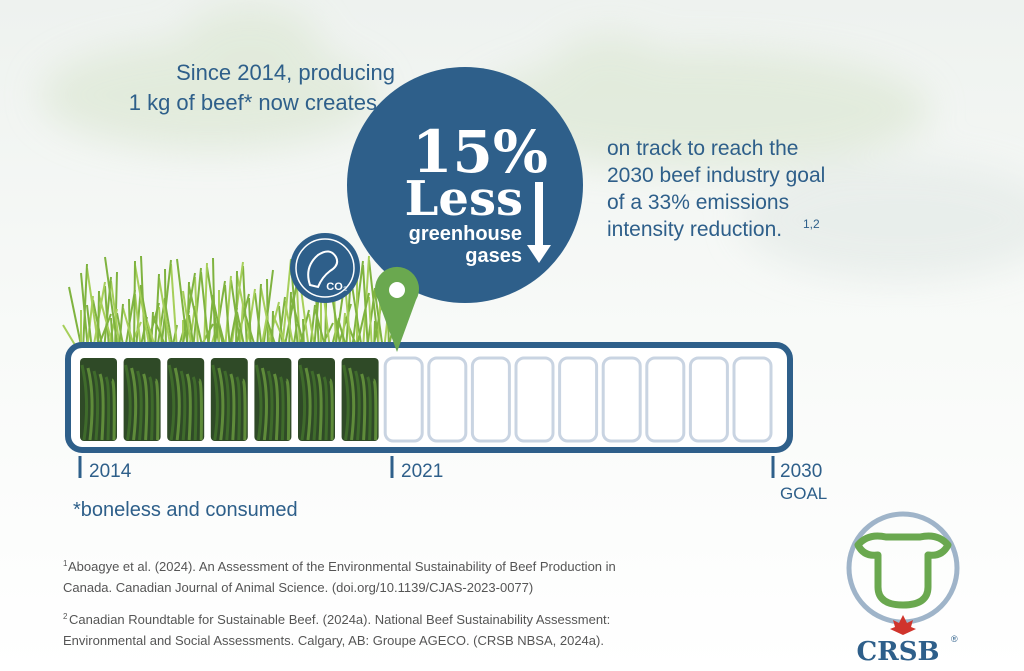 Image resolution: width=1024 pixels, height=671 pixels. Describe the element at coordinates (811, 224) in the screenshot. I see `goal-note: 1,2` at that location.